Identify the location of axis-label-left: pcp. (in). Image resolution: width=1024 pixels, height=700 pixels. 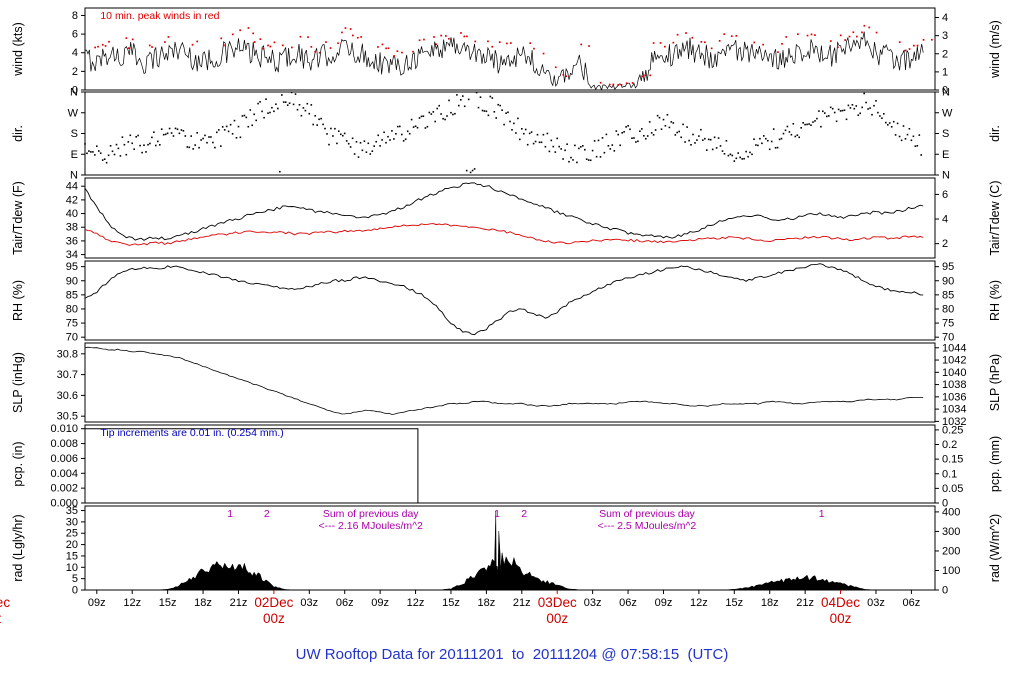
(18, 463).